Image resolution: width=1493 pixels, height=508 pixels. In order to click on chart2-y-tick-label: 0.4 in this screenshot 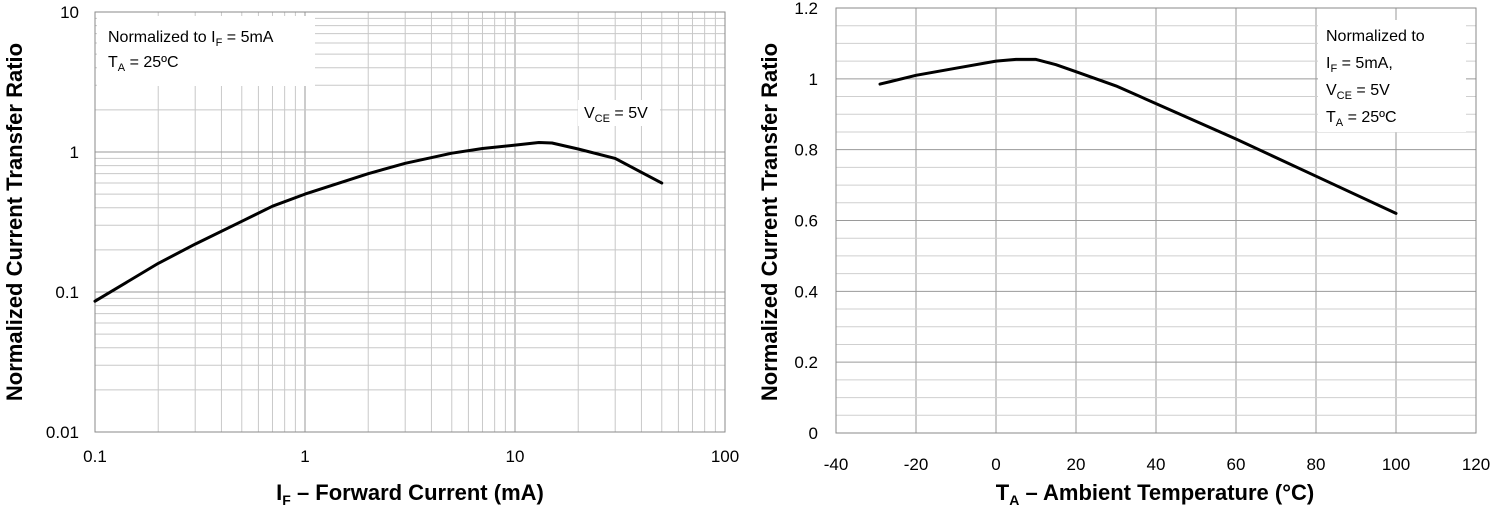, I will do `click(806, 291)`.